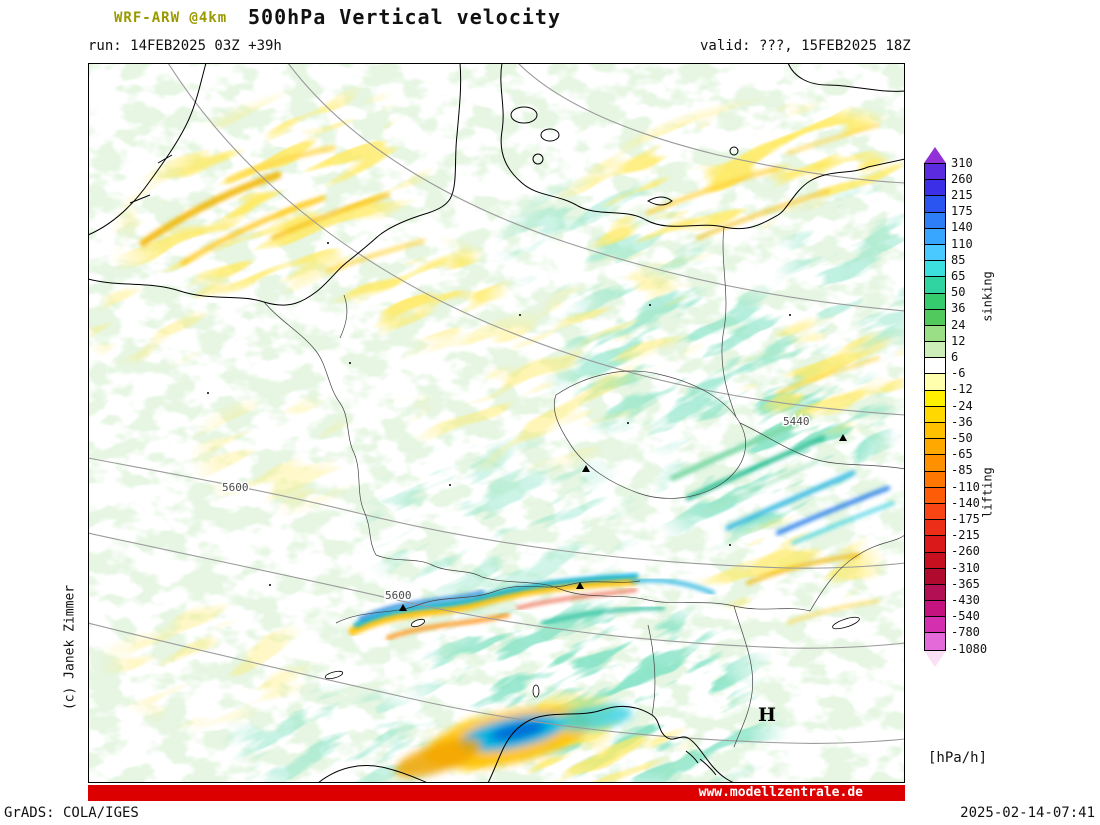 The width and height of the screenshot is (1100, 825). What do you see at coordinates (962, 437) in the screenshot?
I see `colorbar-tick: -50` at bounding box center [962, 437].